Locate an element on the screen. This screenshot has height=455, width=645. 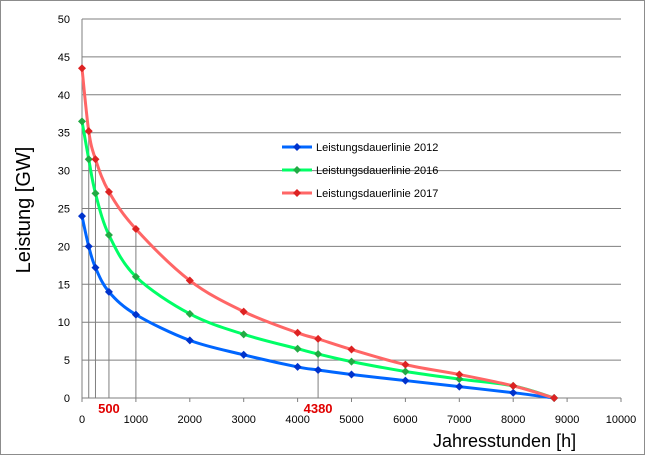
legend-label: Leistungsdauerlinie 2017 is located at coordinates (377, 194).